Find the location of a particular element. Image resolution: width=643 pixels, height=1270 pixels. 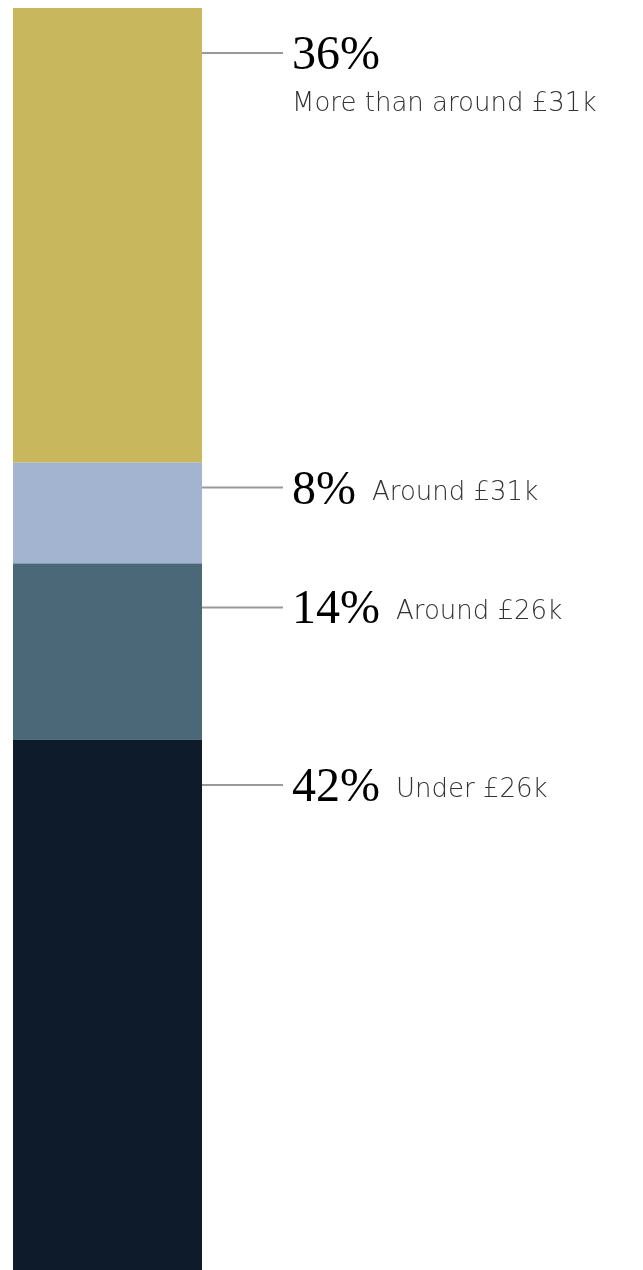

text: Around £26k is located at coordinates (479, 610).